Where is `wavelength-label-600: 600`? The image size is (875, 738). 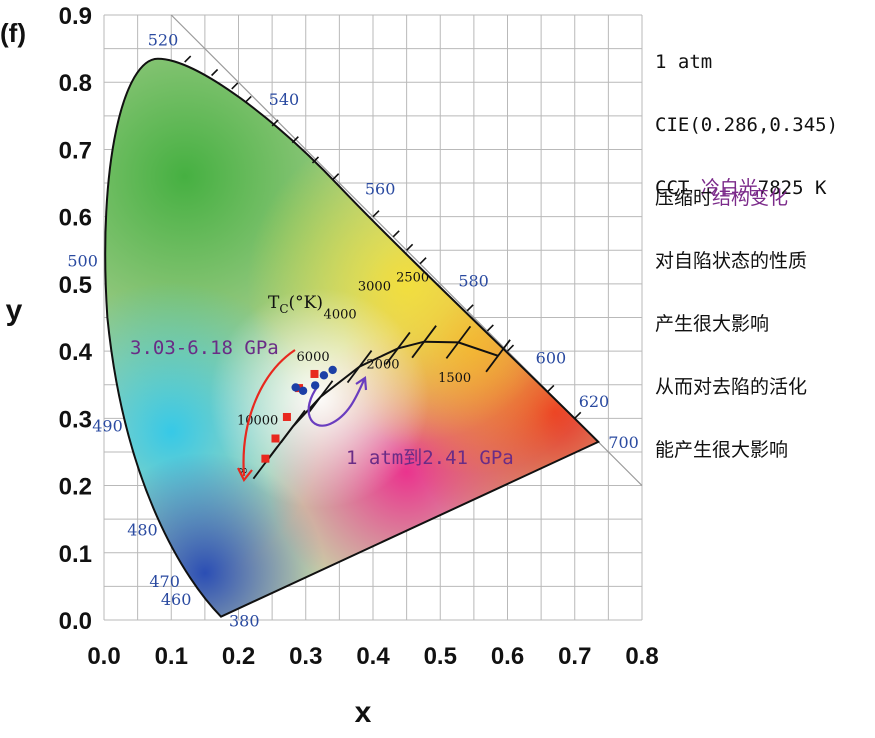
wavelength-label-600: 600 is located at coordinates (551, 357).